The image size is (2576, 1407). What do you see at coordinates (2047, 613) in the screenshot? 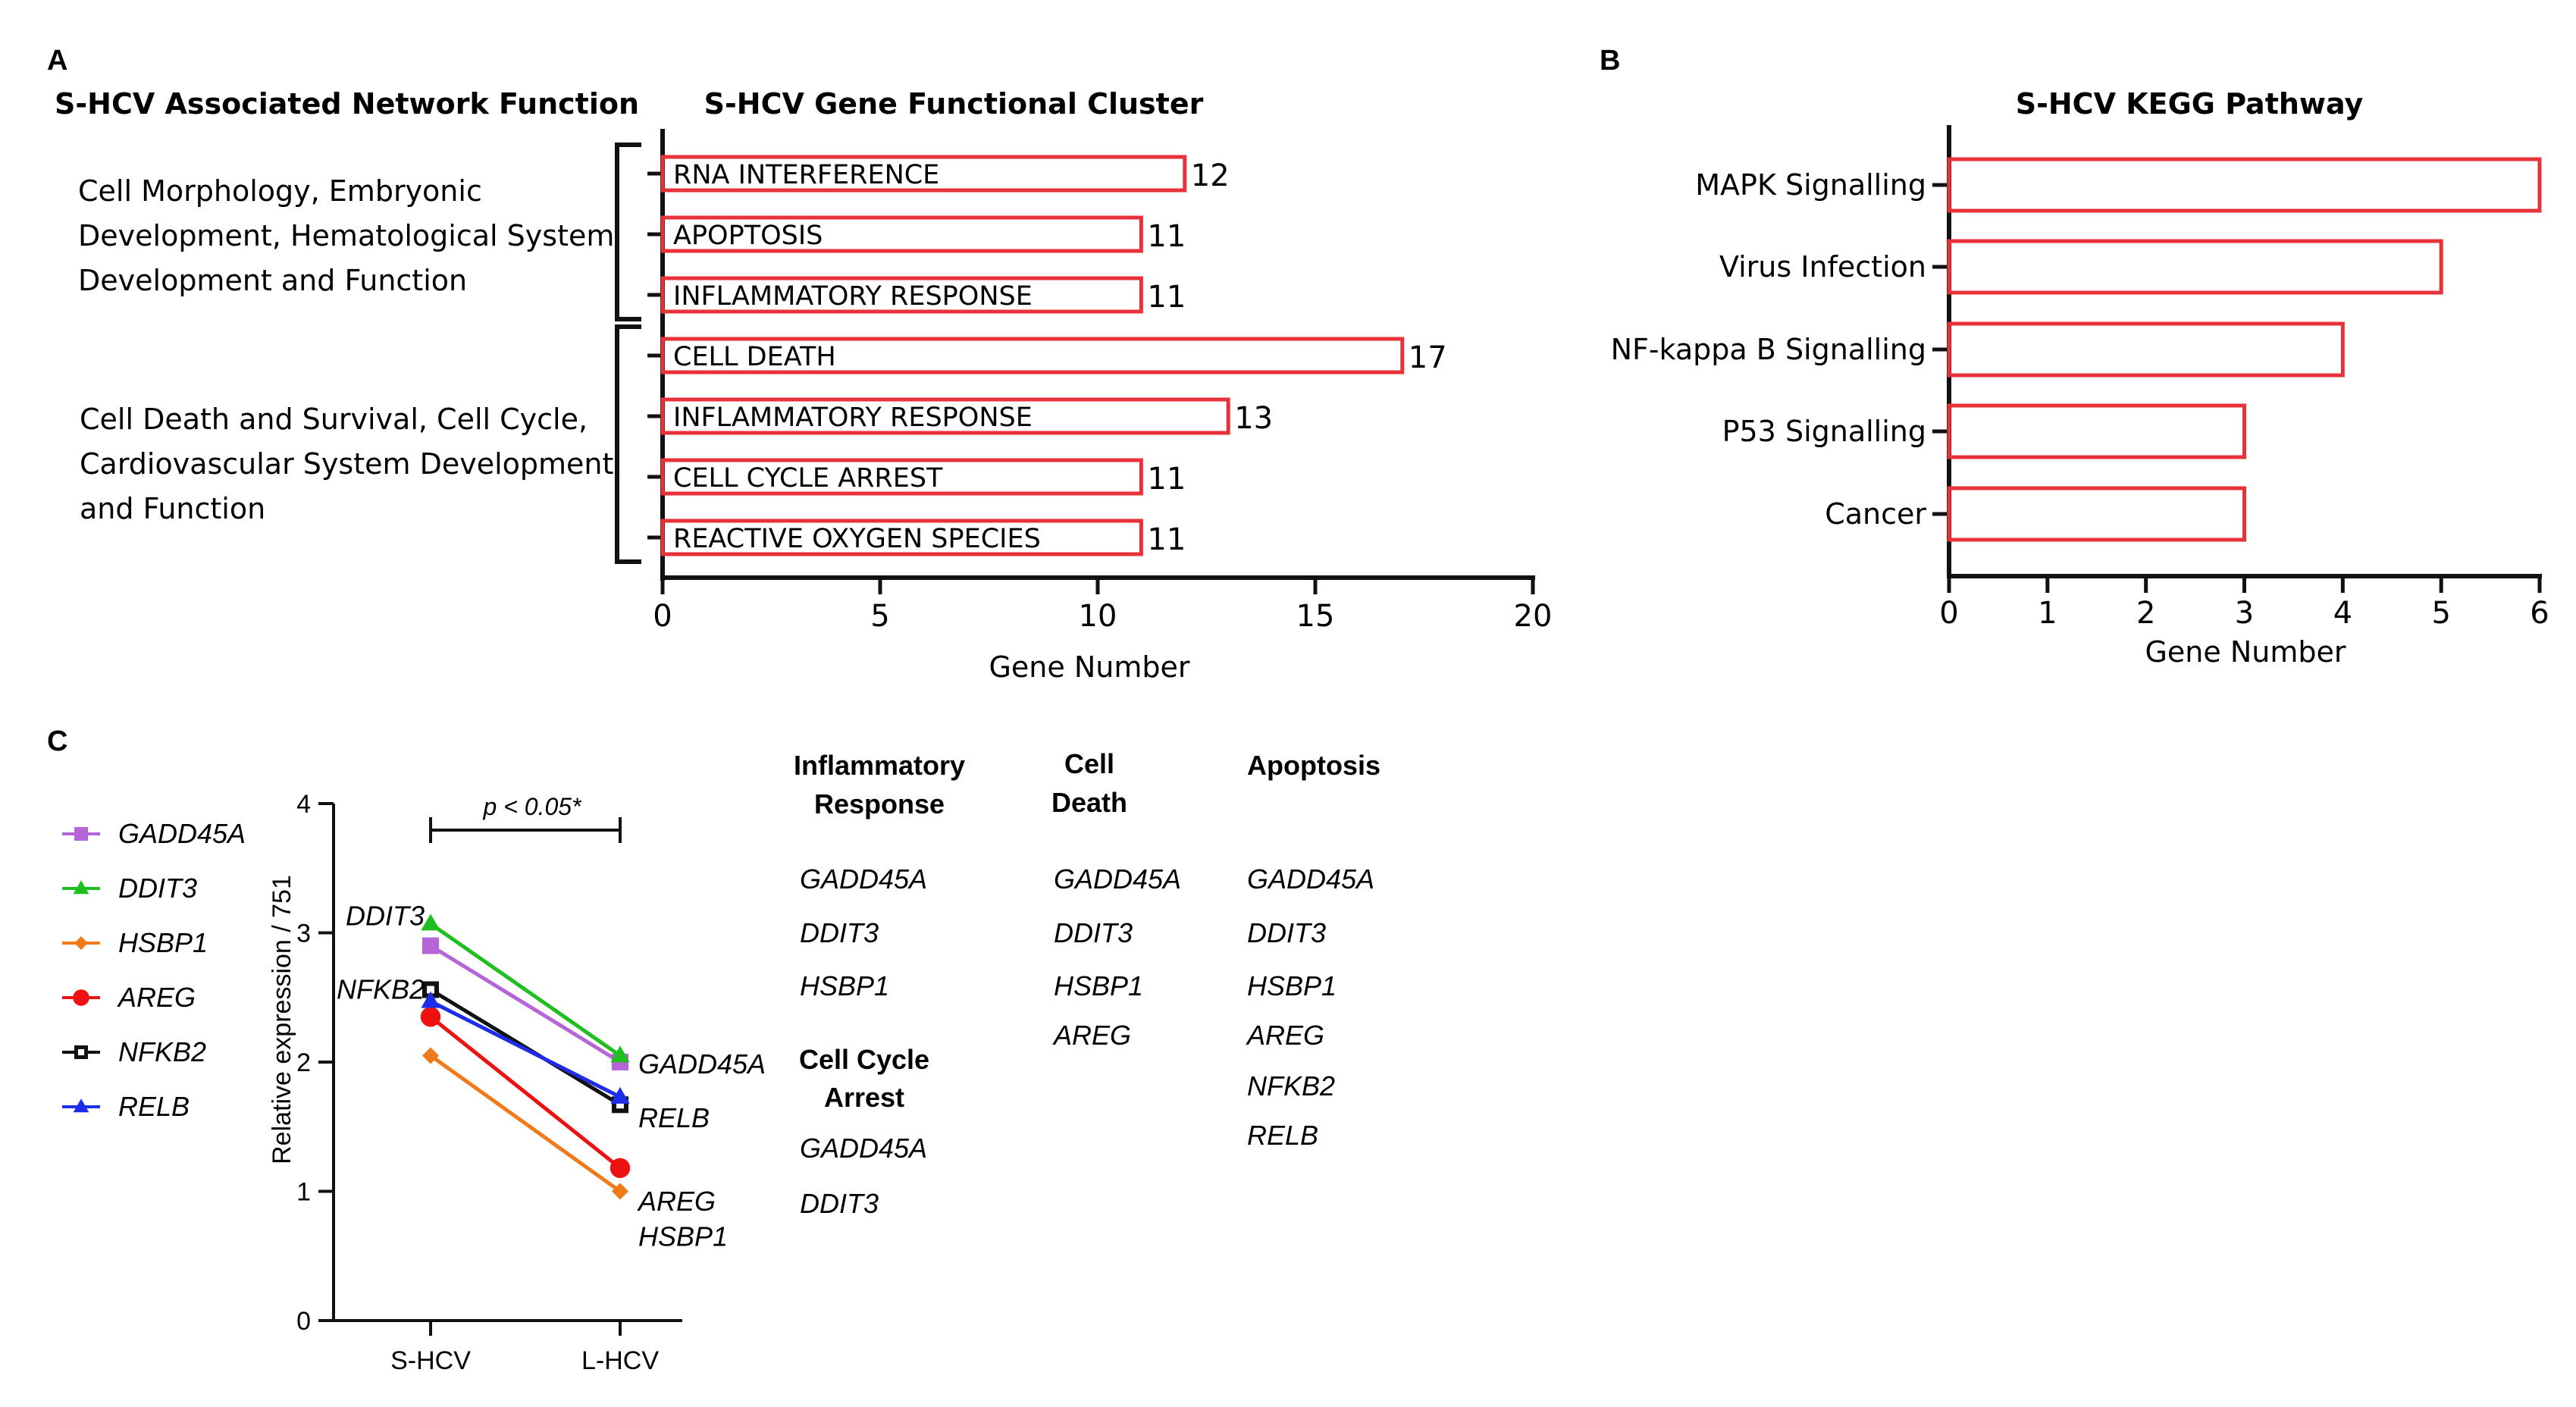
I see `kegg-x-tick-label: 1` at bounding box center [2047, 613].